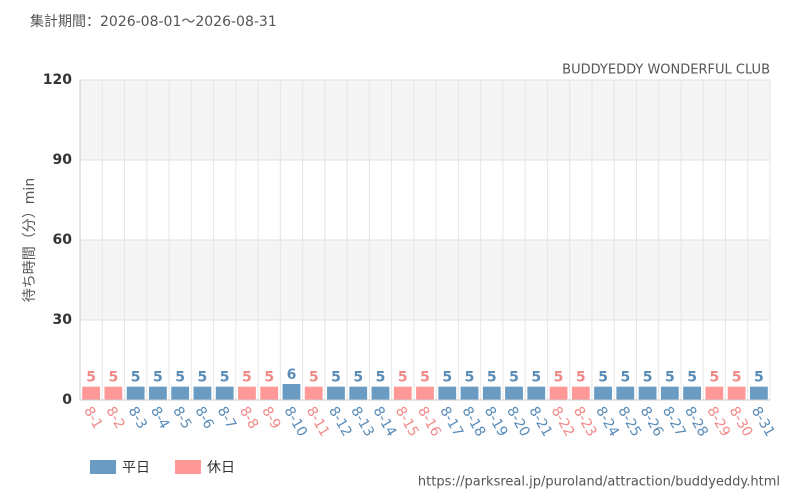 This screenshot has height=500, width=800. What do you see at coordinates (30, 240) in the screenshot?
I see `y-axis-label: 待ち時間（分）min` at bounding box center [30, 240].